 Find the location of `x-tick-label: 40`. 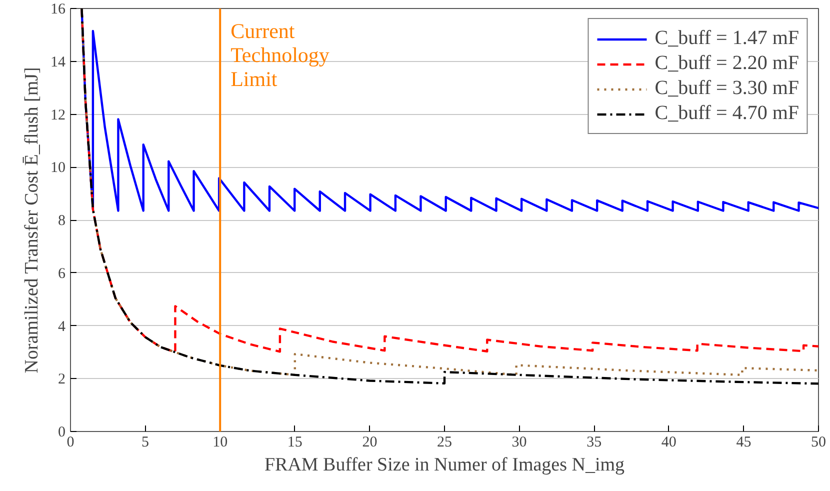

x-tick-label: 40 is located at coordinates (668, 442).